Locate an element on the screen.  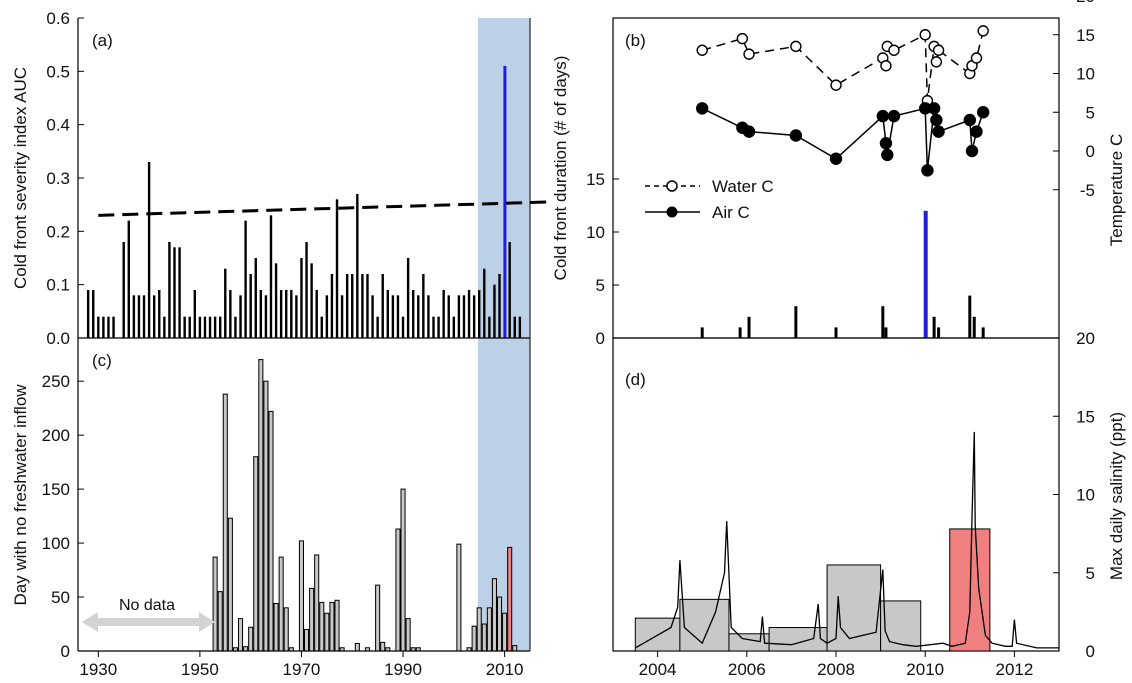
legend-label-water: Water C is located at coordinates (743, 186).